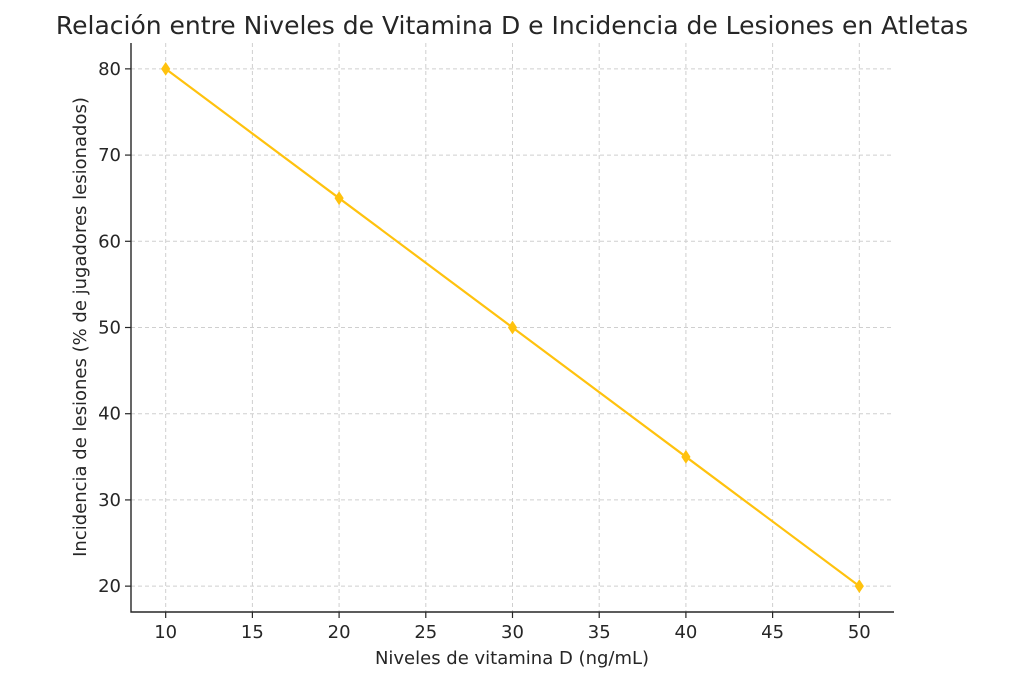  What do you see at coordinates (339, 632) in the screenshot?
I see `x-tick-label: 20` at bounding box center [339, 632].